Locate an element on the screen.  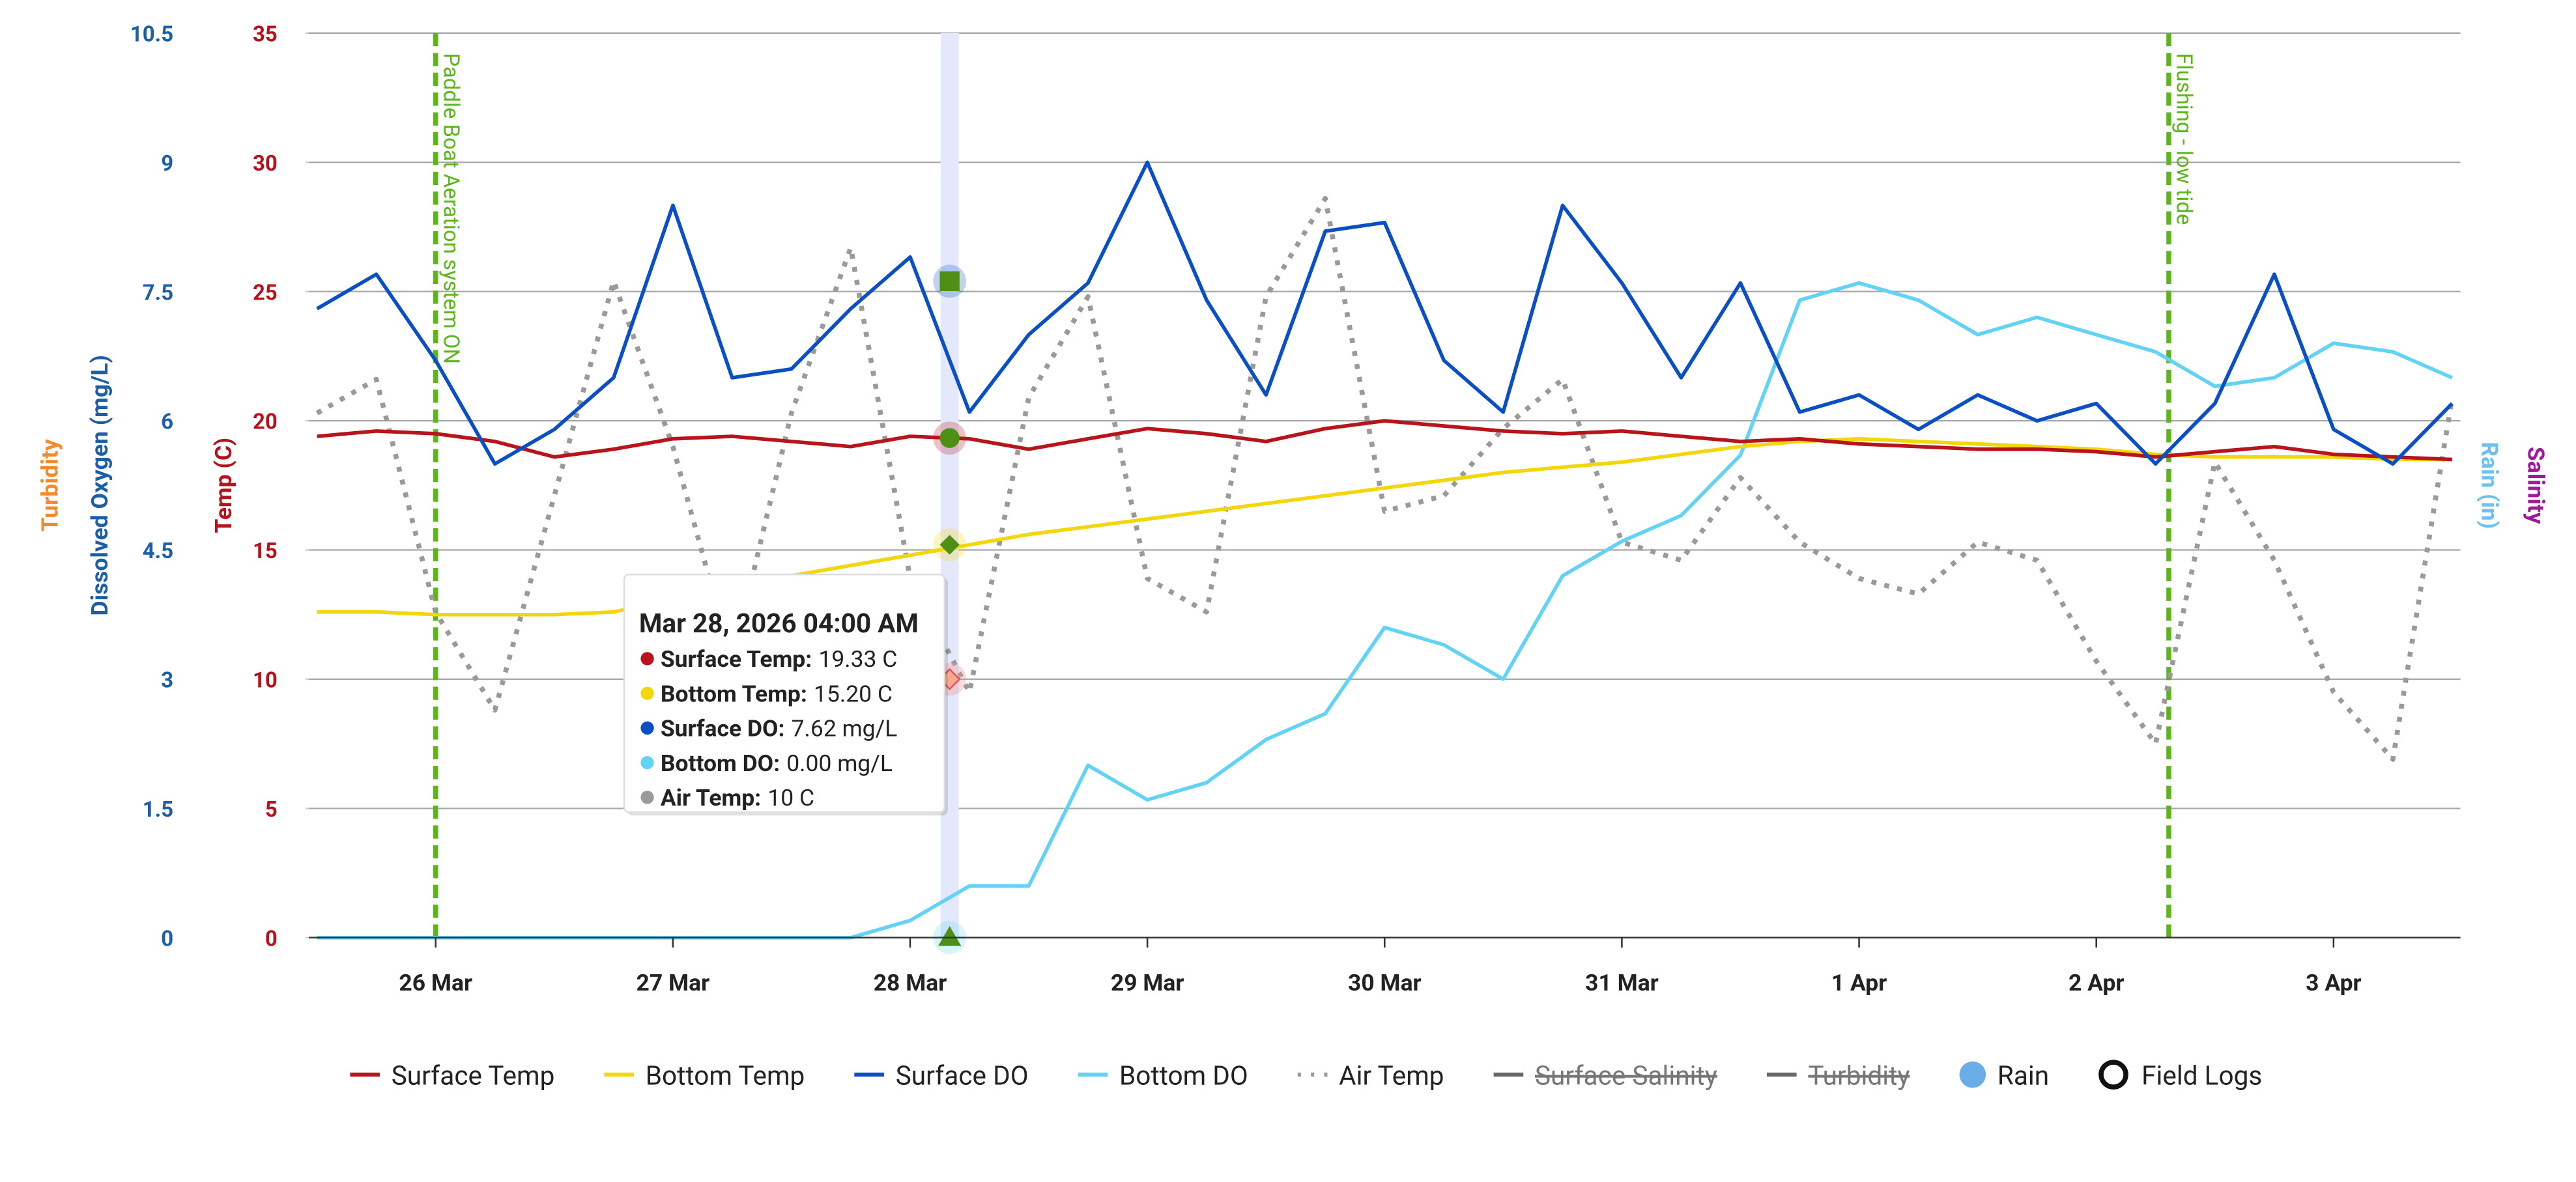
y-tick-label: 15 is located at coordinates (265, 551).